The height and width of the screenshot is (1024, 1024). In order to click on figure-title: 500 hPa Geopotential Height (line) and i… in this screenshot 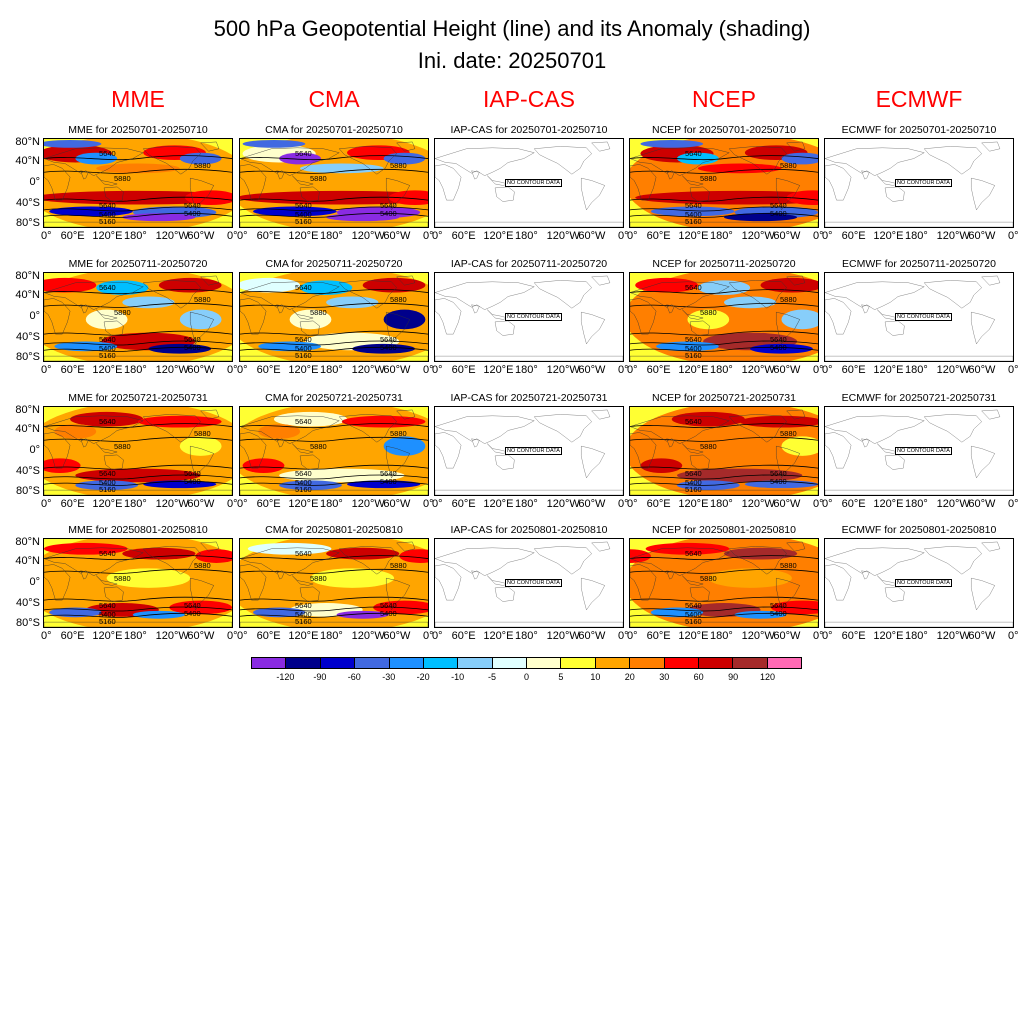, I will do `click(512, 28)`.